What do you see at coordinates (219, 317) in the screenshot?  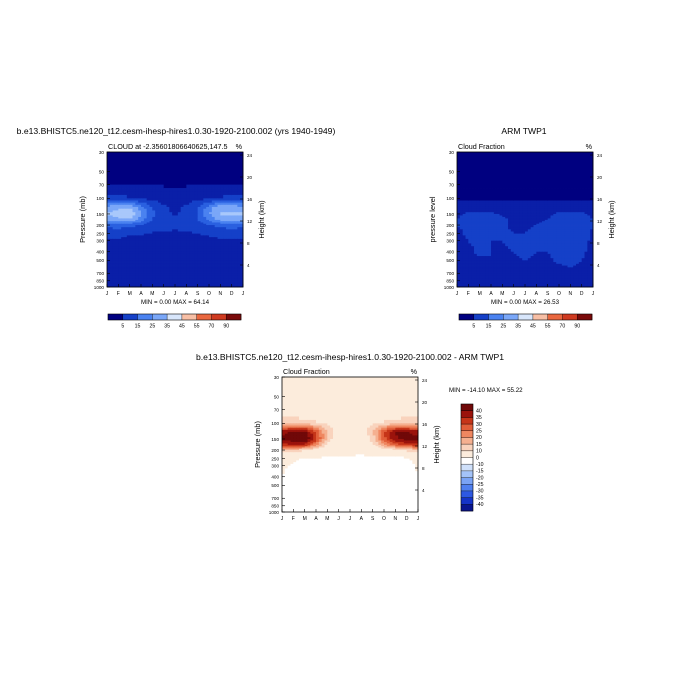 I see `colorbar-swatch` at bounding box center [219, 317].